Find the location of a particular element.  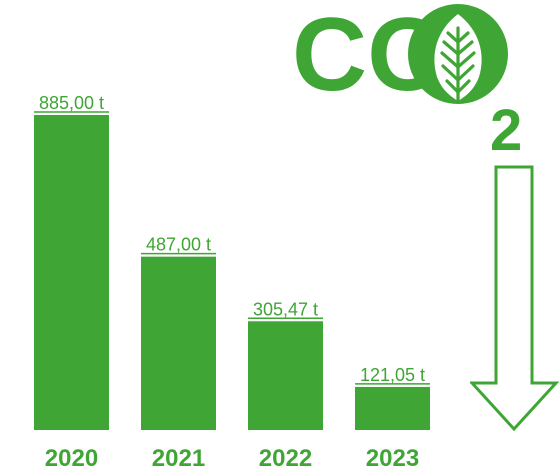

x-tick-label-2022: 2022 is located at coordinates (285, 458).